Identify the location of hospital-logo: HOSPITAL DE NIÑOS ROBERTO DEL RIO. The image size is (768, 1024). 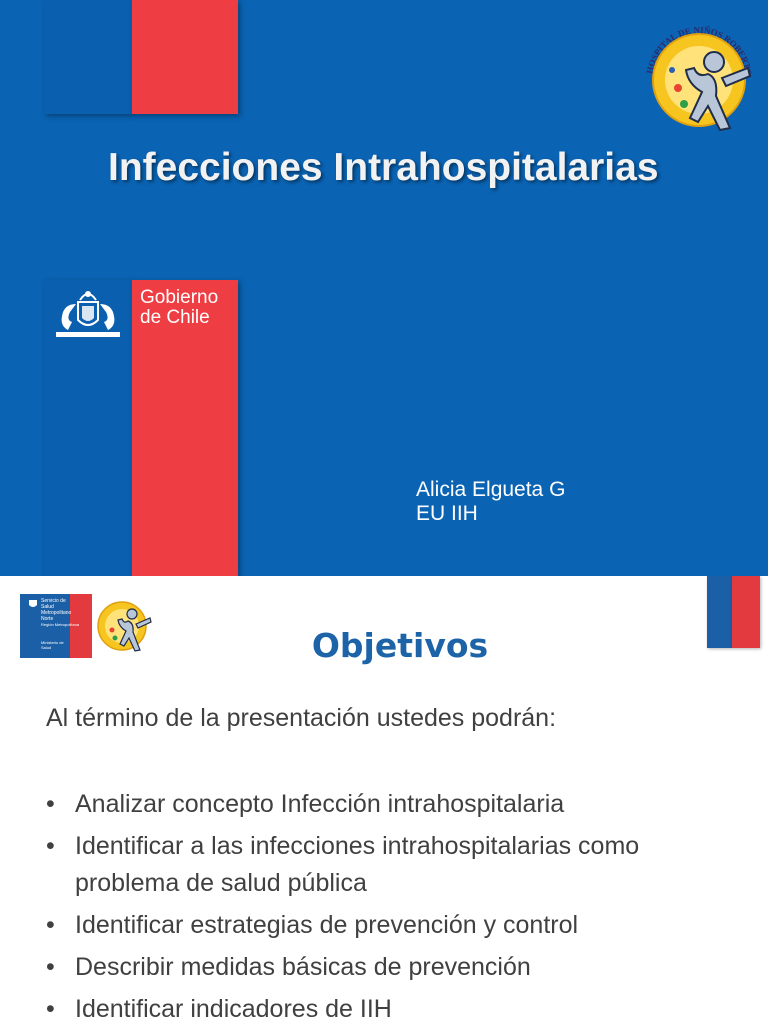
(696, 75).